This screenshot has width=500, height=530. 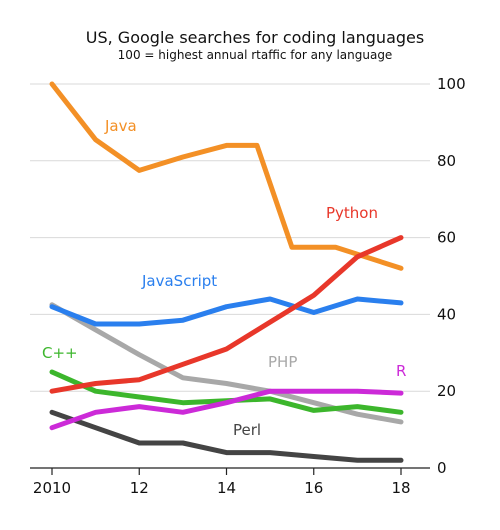 What do you see at coordinates (226, 488) in the screenshot?
I see `x-tick-label: 14` at bounding box center [226, 488].